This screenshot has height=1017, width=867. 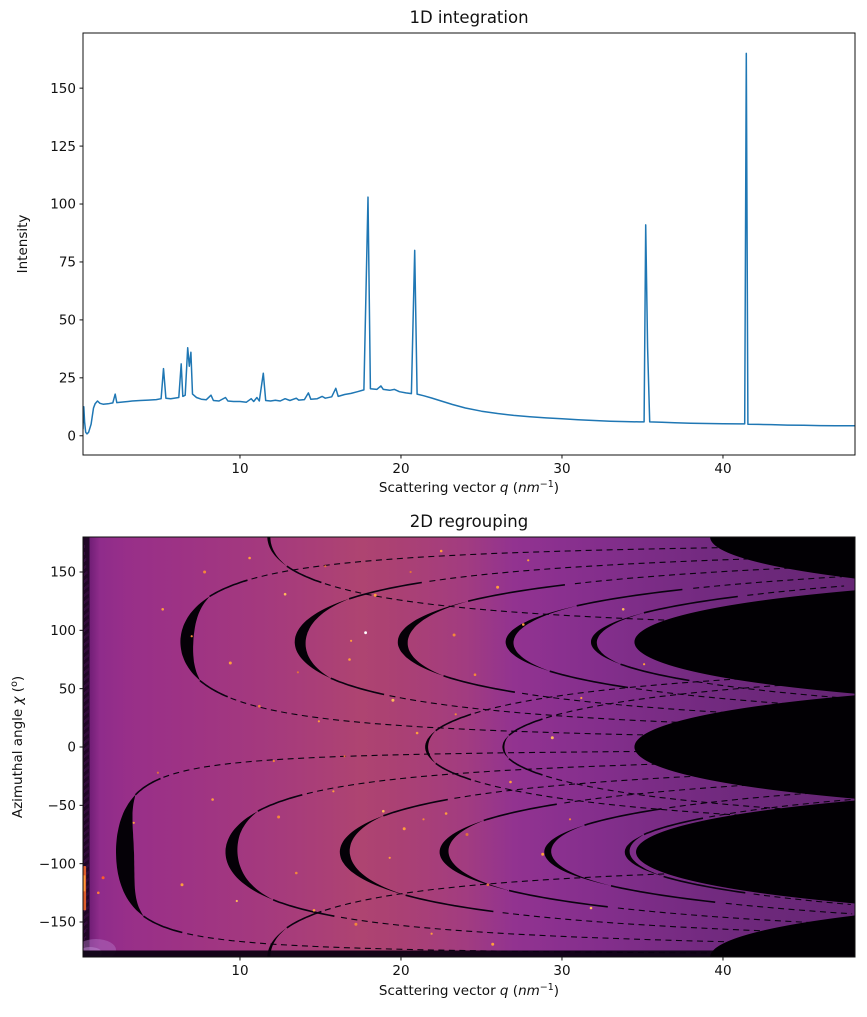 What do you see at coordinates (63, 631) in the screenshot?
I see `plot2-y-tick-label: 100` at bounding box center [63, 631].